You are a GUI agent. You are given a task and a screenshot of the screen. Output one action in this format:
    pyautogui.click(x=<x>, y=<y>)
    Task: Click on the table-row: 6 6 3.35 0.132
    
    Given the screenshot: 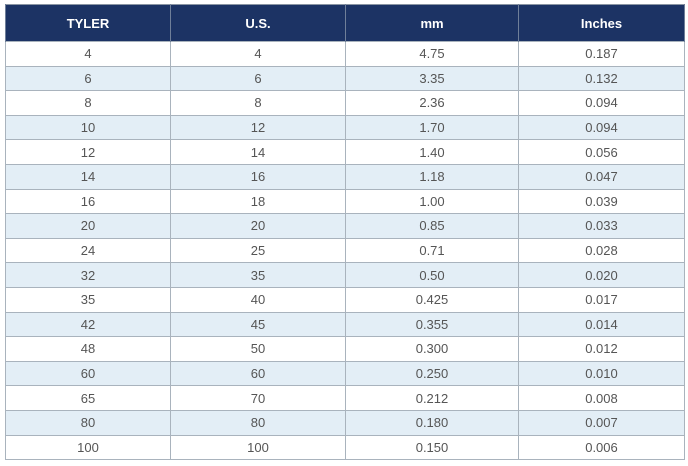 What is the action you would take?
    pyautogui.click(x=345, y=78)
    